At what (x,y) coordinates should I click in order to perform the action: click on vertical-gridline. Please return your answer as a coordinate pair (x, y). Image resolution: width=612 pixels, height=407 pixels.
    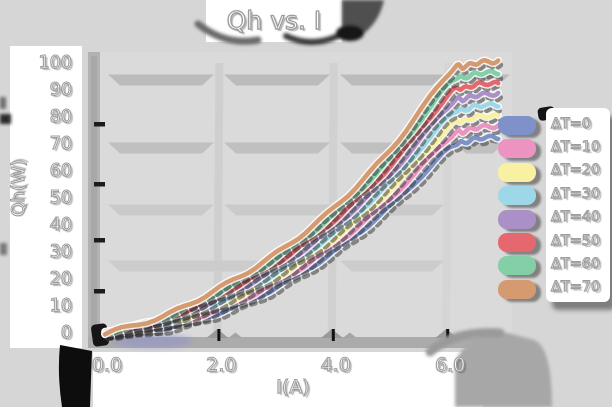
    Looking at the image, I should click on (332, 197).